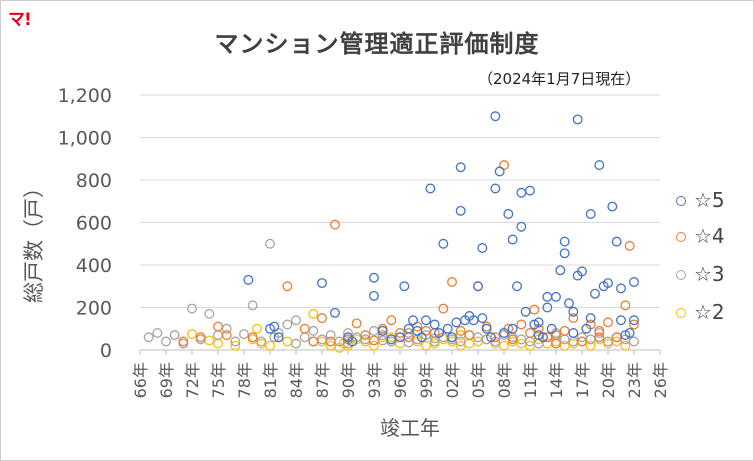 Image resolution: width=754 pixels, height=461 pixels. I want to click on x-tick-label: 26年, so click(660, 380).